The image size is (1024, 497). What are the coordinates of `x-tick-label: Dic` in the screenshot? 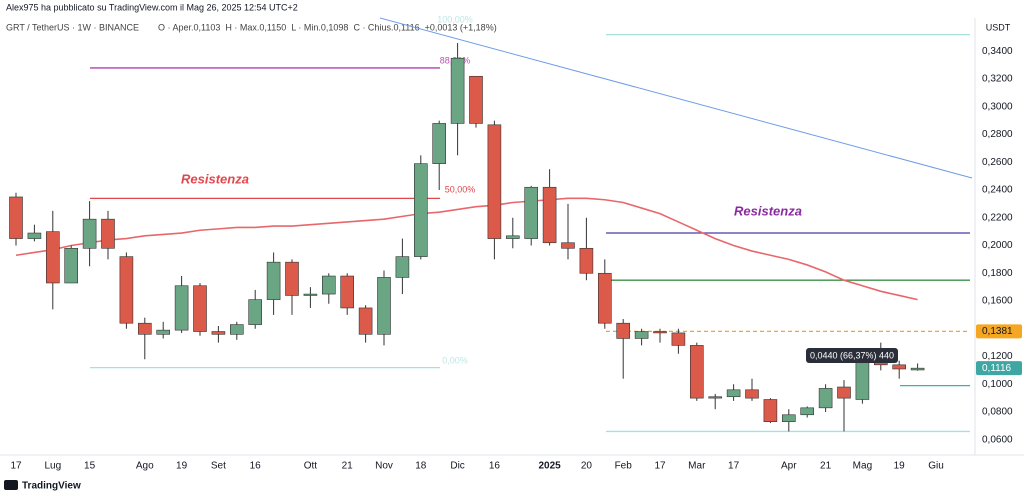 It's located at (457, 466).